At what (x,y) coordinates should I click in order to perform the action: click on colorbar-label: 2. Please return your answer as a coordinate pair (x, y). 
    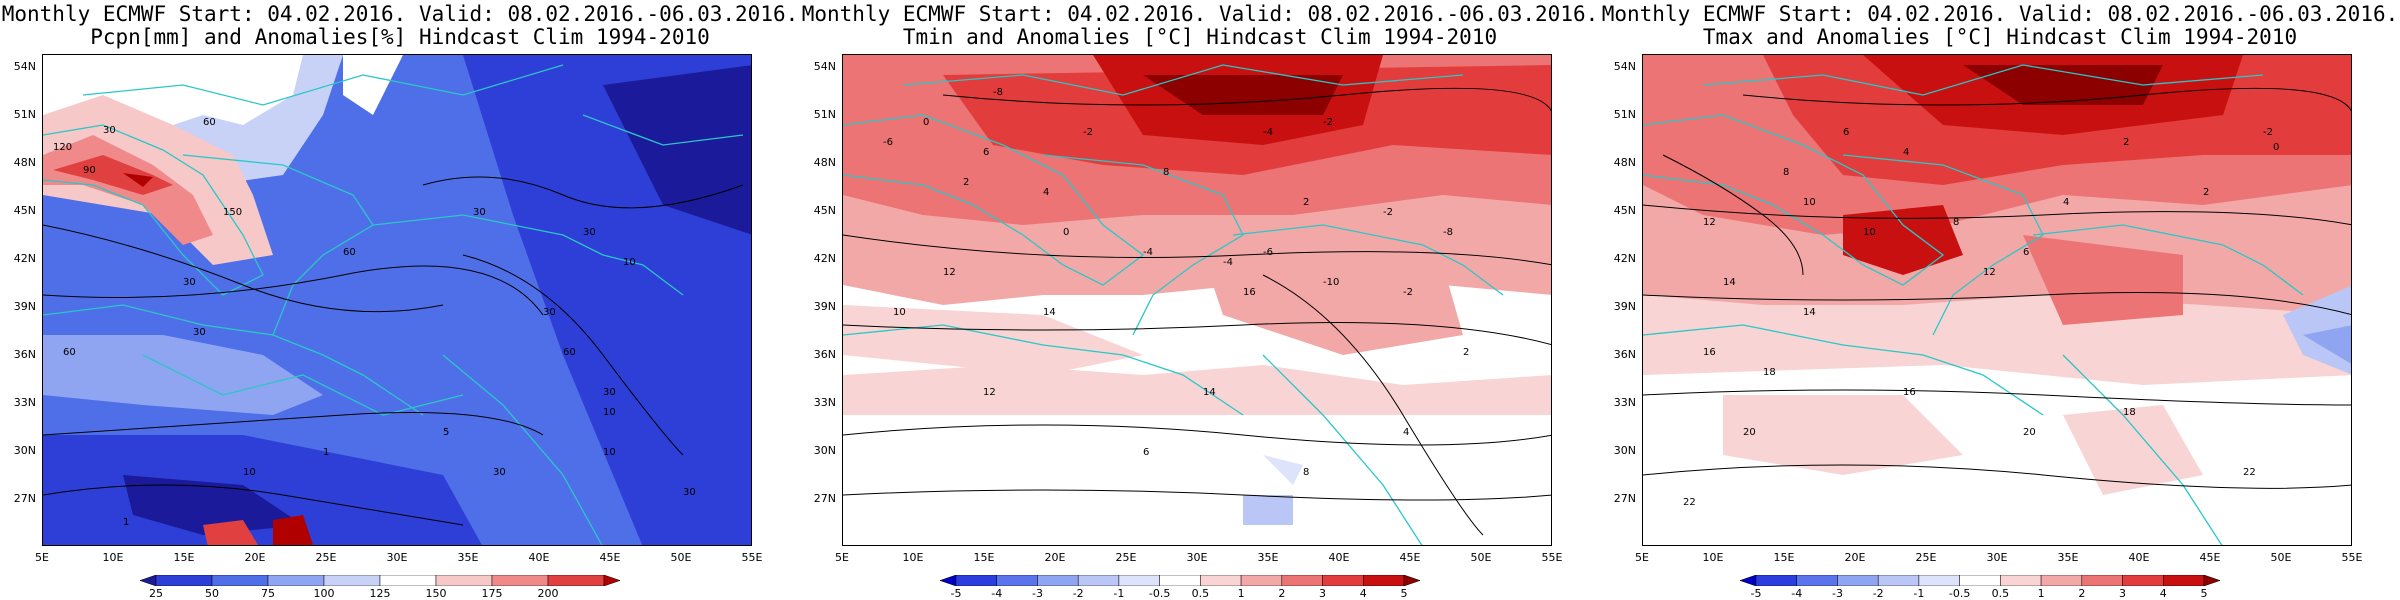
    Looking at the image, I should click on (1282, 593).